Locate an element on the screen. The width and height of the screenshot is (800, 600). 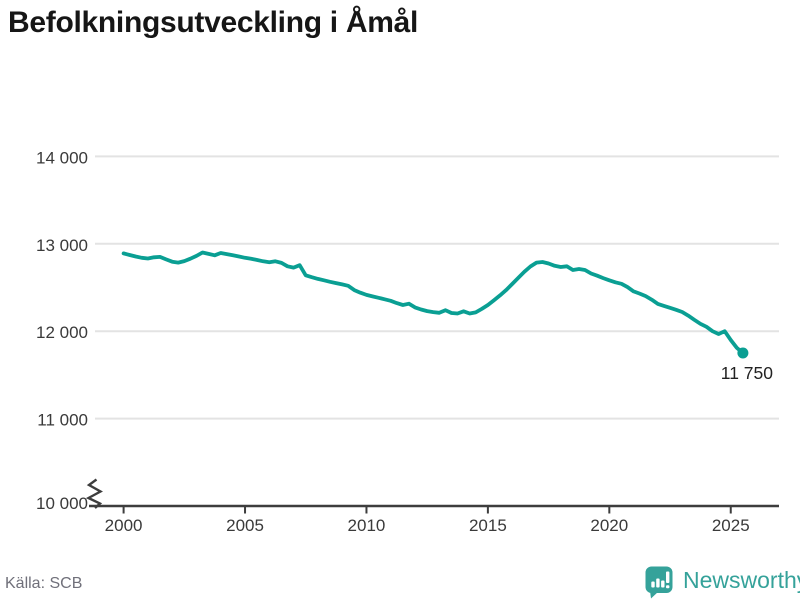
axis-break-icon is located at coordinates (94, 493).